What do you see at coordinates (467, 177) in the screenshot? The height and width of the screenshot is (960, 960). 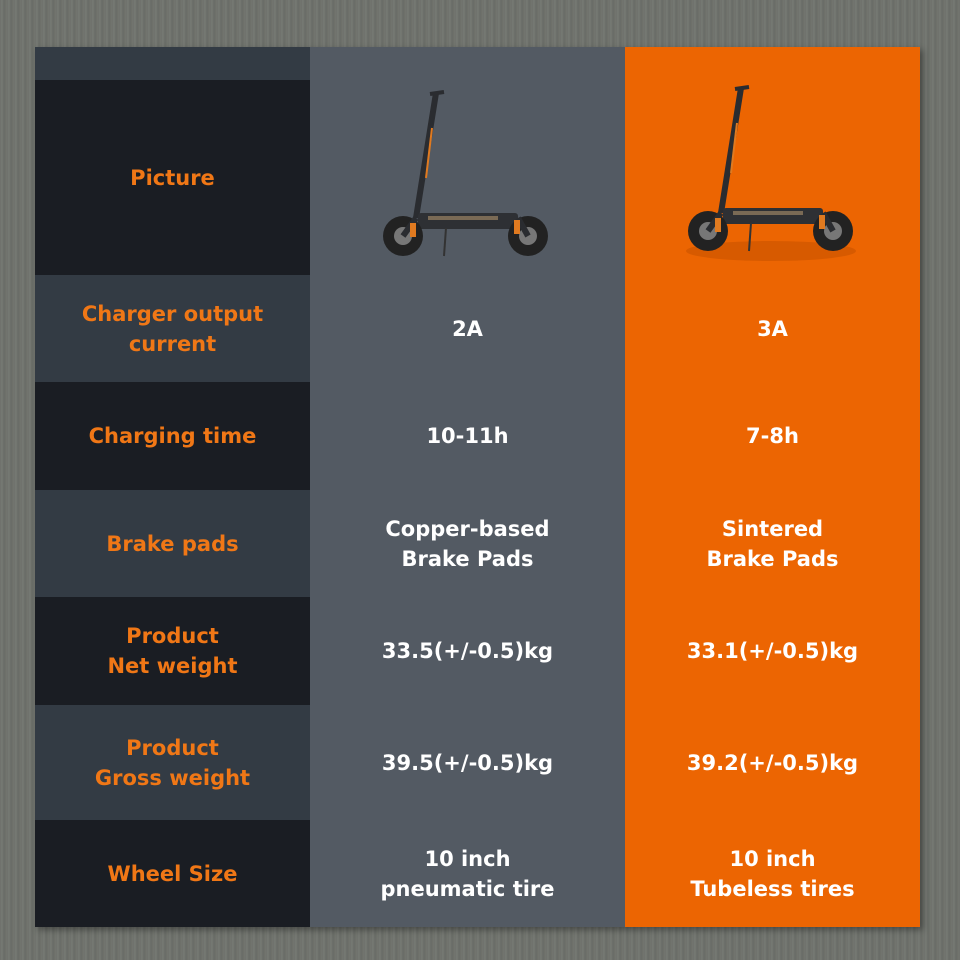 I see `scooter-image-standard` at bounding box center [467, 177].